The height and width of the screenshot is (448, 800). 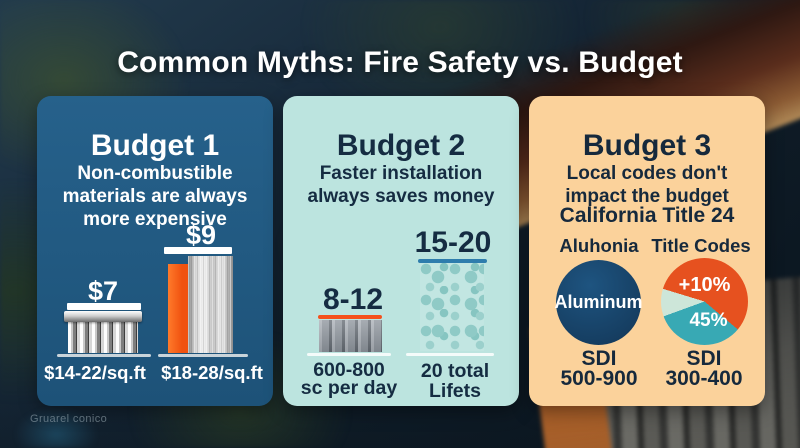 What do you see at coordinates (201, 235) in the screenshot?
I see `bar-9-value-label: $9` at bounding box center [201, 235].